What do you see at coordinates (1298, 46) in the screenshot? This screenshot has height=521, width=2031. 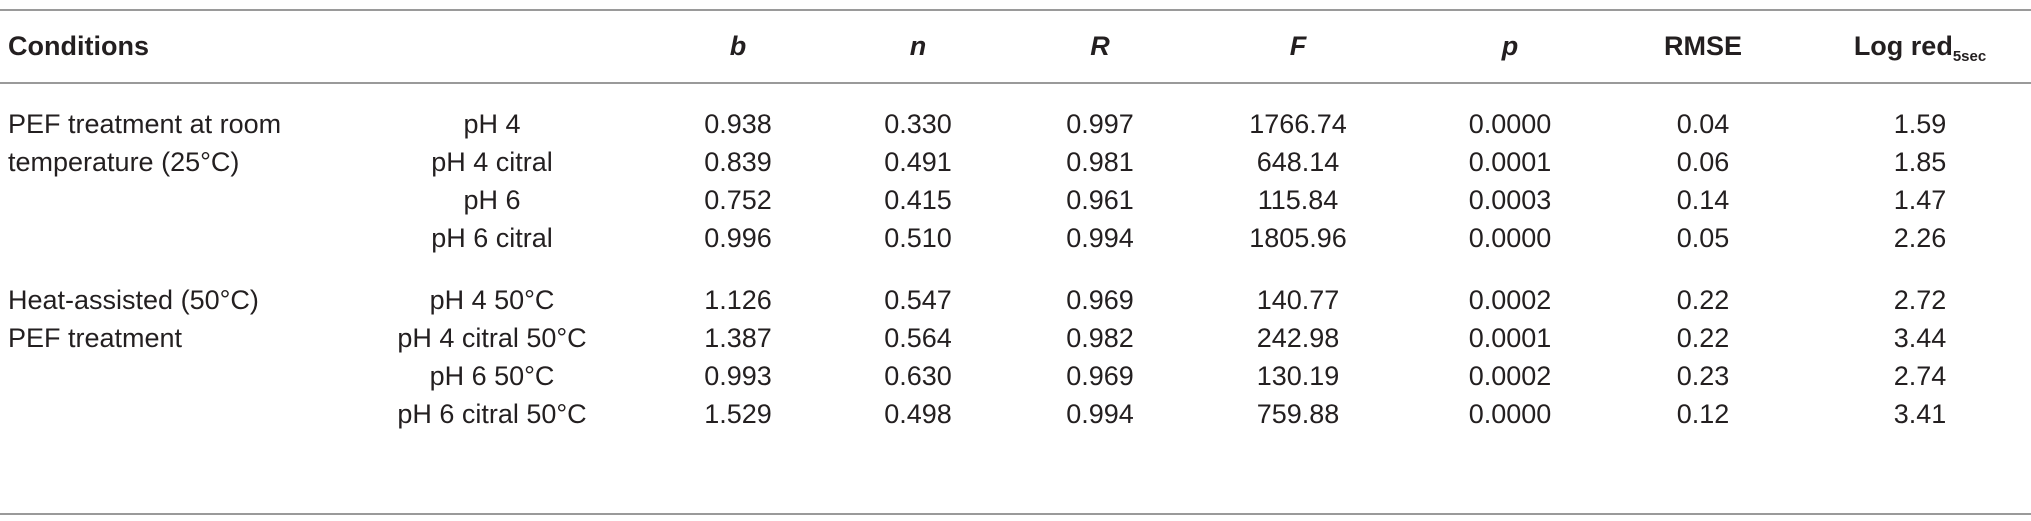 I see `header-f: F` at bounding box center [1298, 46].